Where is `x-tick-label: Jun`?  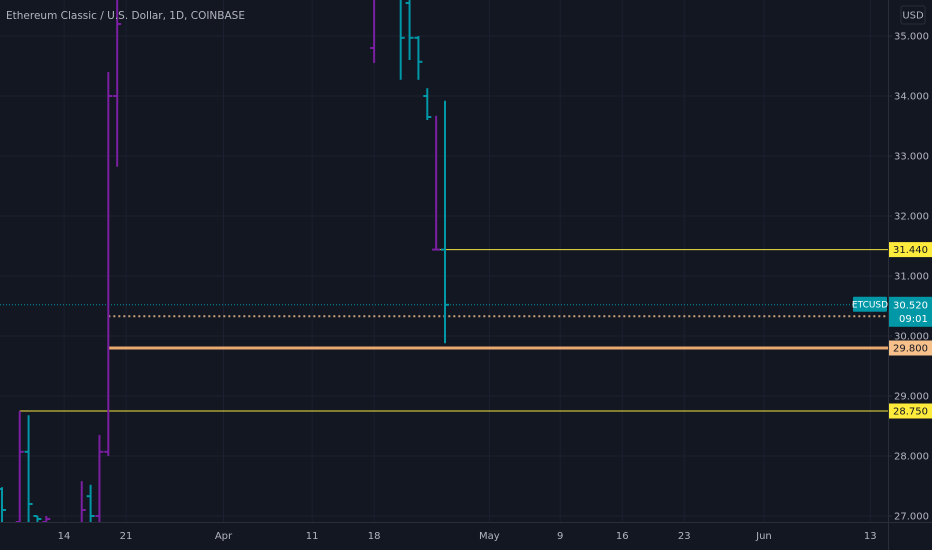 x-tick-label: Jun is located at coordinates (763, 536).